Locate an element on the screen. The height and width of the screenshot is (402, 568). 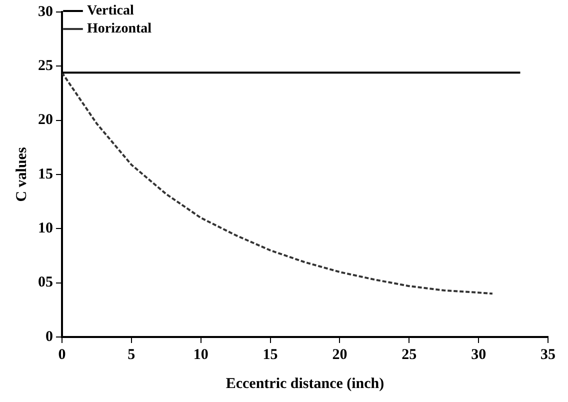
y-tick-label: 20 is located at coordinates (45, 120).